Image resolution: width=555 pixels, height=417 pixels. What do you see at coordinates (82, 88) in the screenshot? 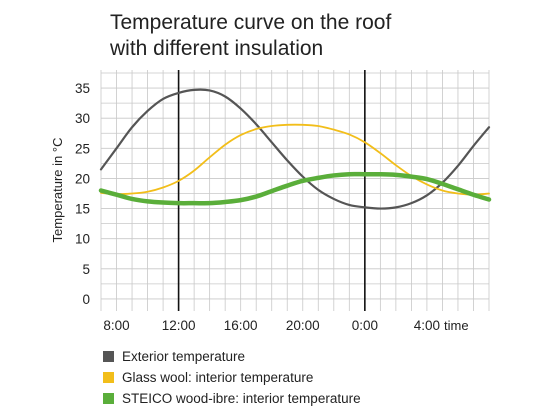
I see `y-tick-label: 35` at bounding box center [82, 88].